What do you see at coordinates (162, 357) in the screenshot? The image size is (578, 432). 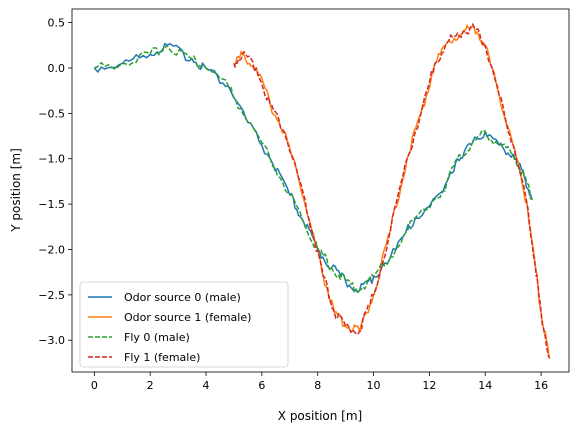 I see `legend-label: Fly 1 (female)` at bounding box center [162, 357].